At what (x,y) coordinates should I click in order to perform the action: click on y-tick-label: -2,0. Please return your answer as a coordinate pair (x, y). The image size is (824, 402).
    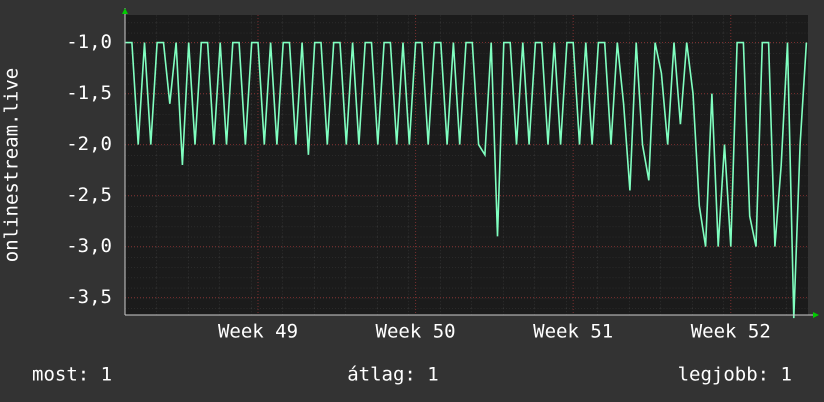
    Looking at the image, I should click on (89, 144).